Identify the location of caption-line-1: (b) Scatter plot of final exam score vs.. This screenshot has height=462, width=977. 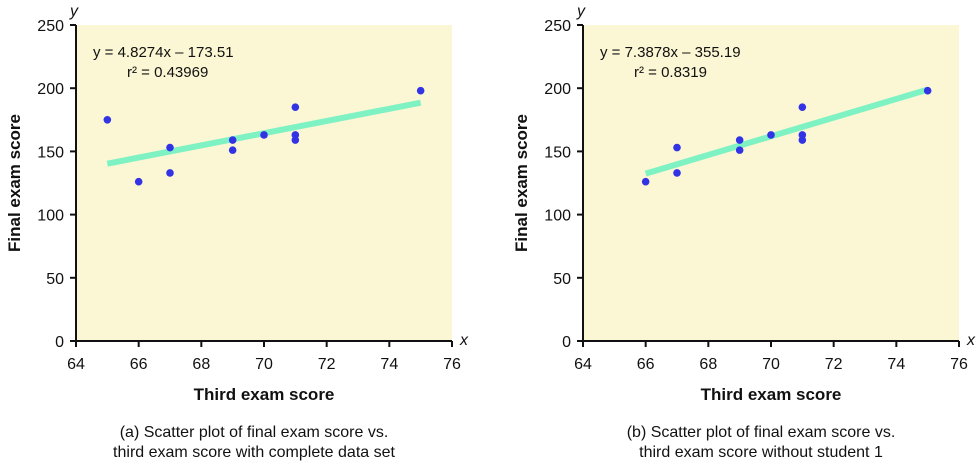
(761, 432).